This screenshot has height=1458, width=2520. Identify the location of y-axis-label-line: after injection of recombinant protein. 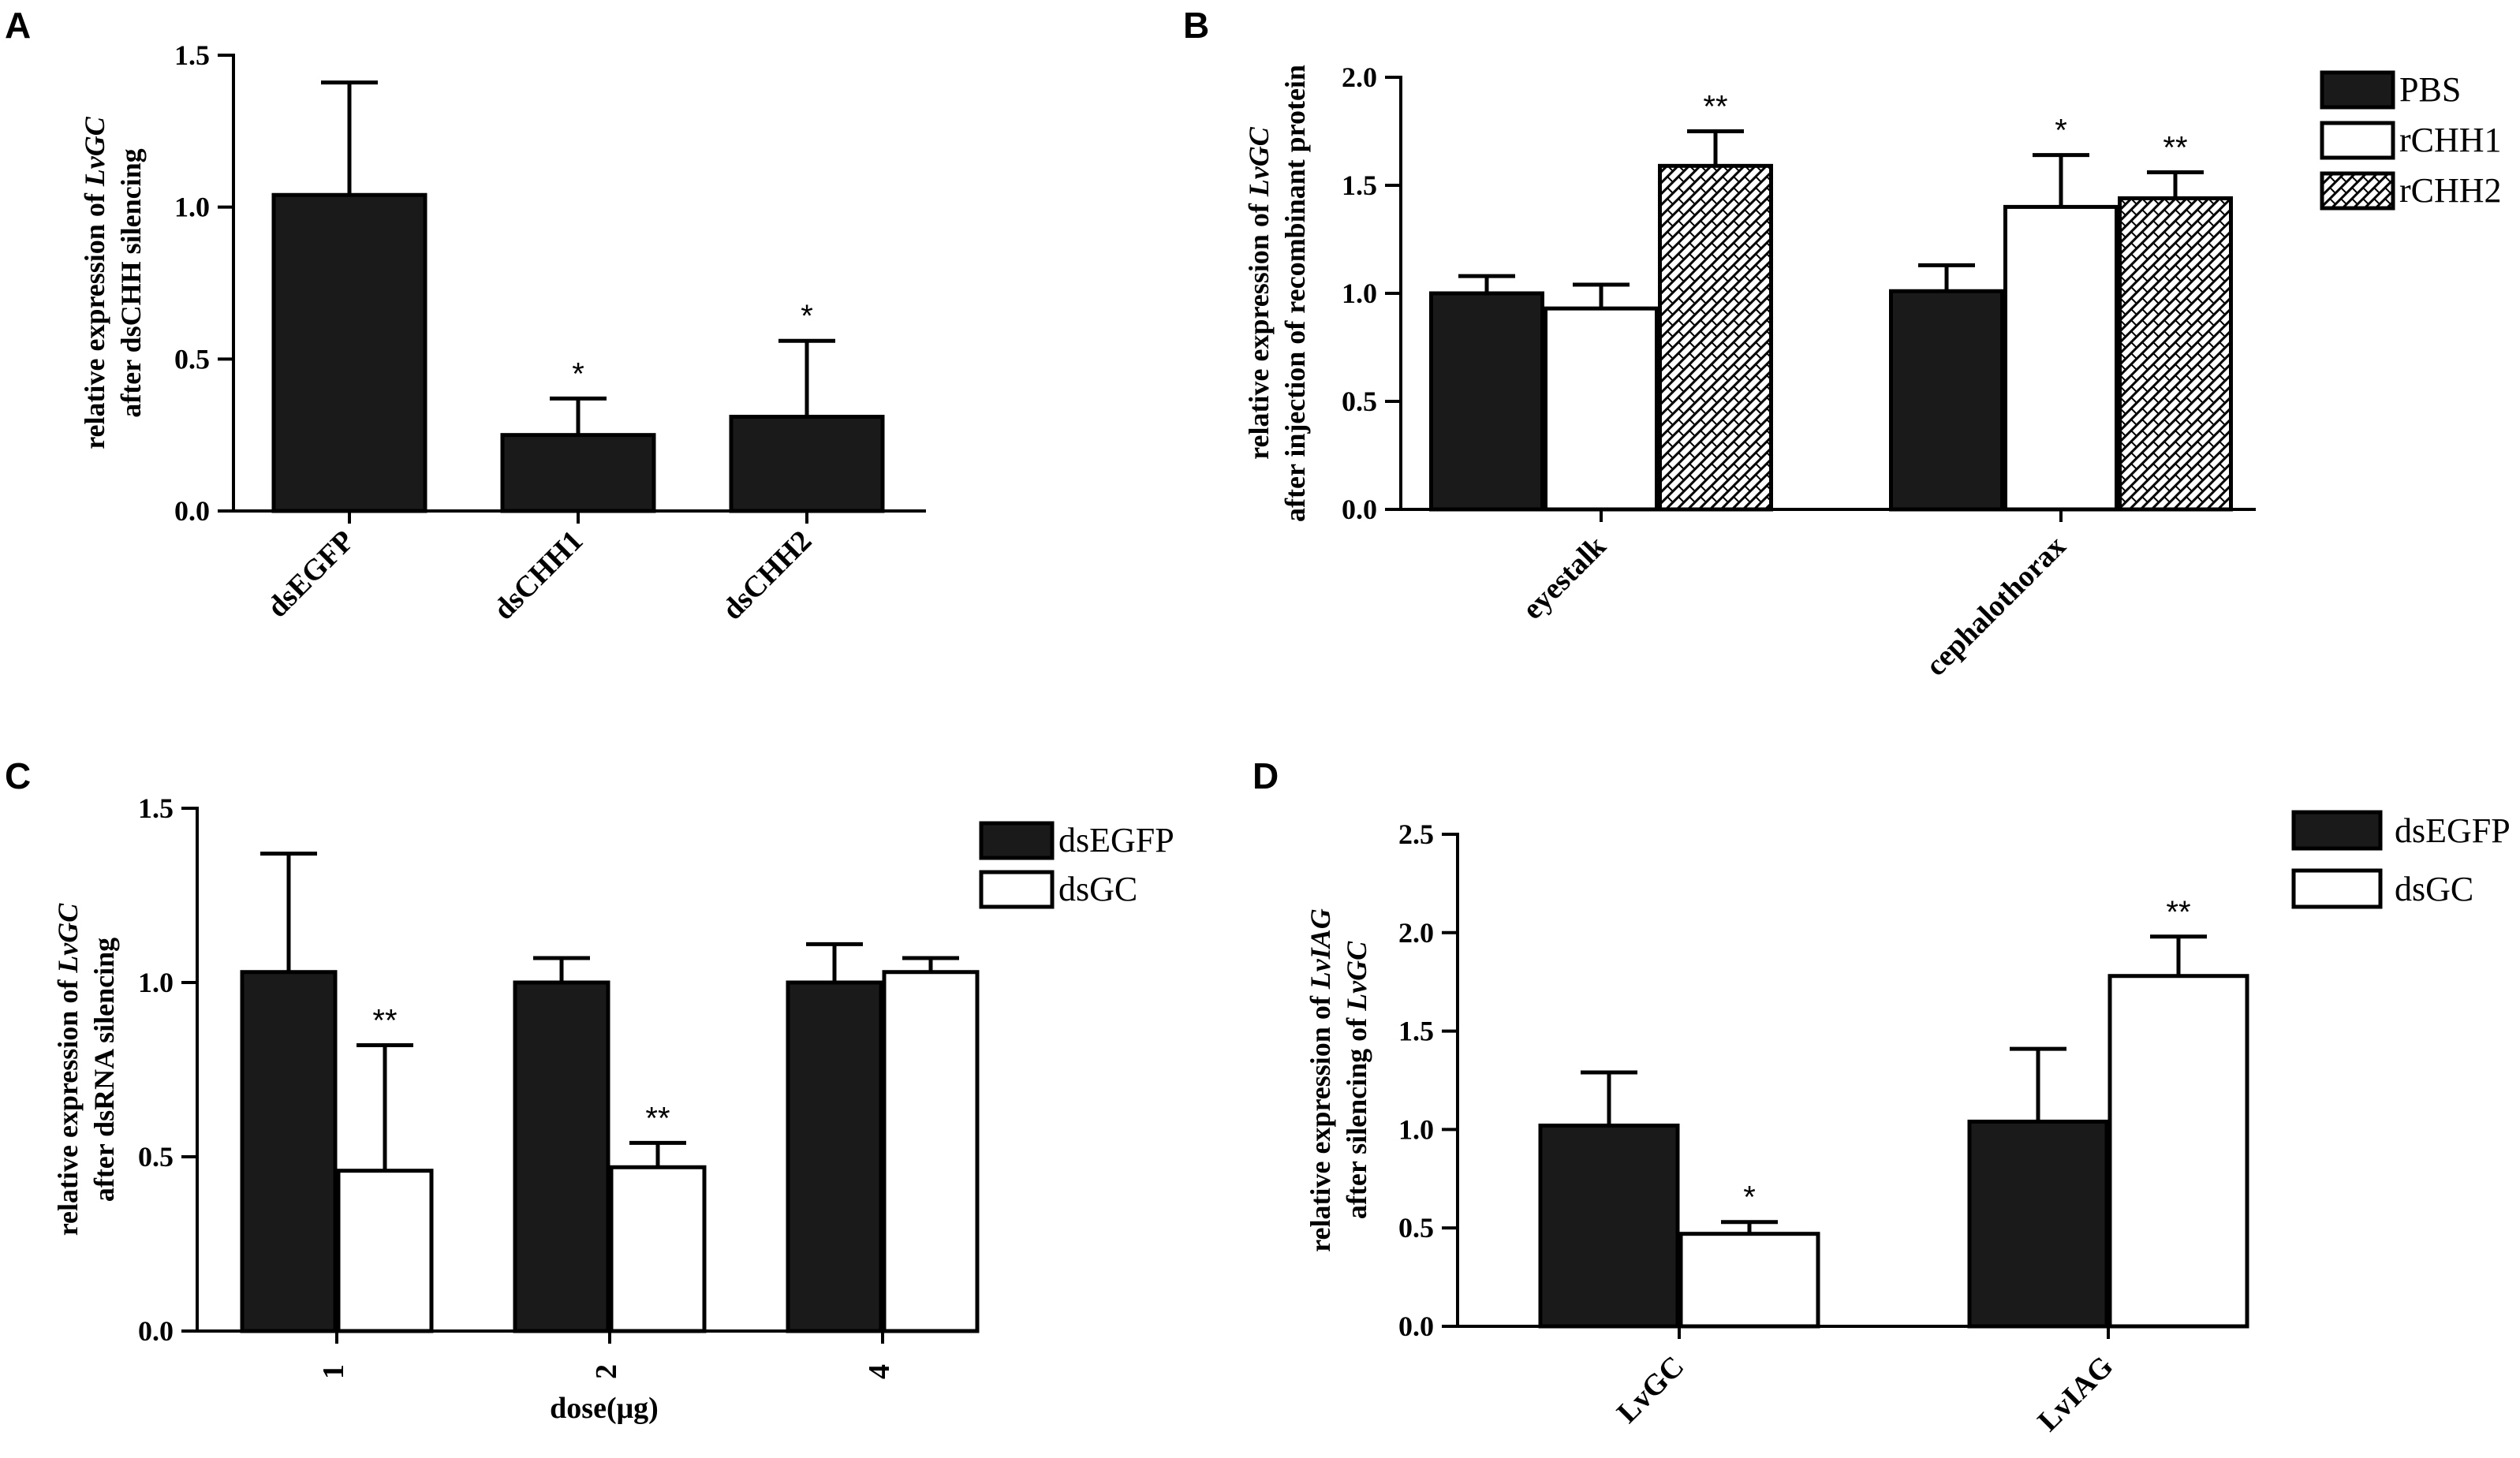
(1295, 293).